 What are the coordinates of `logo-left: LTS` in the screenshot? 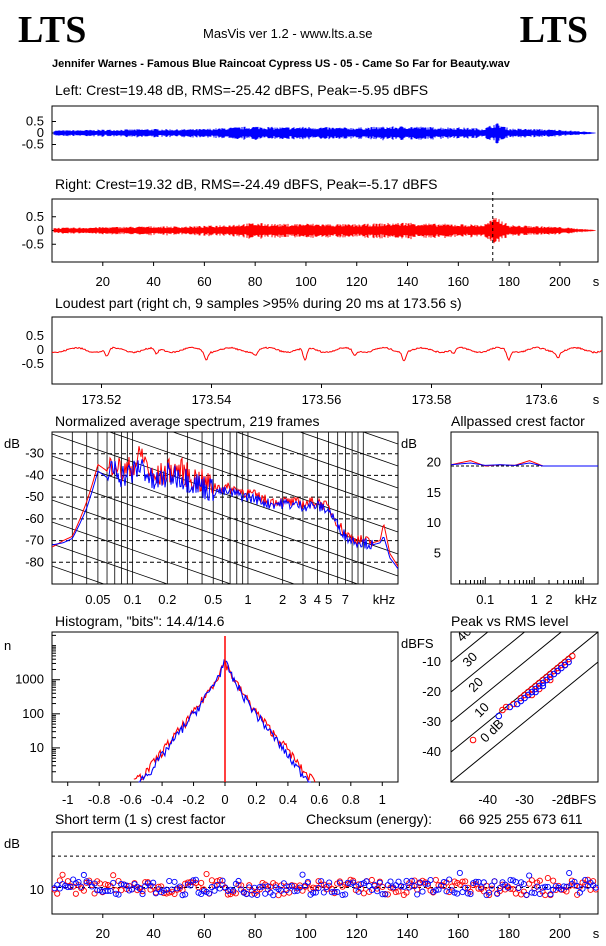 It's located at (52, 30).